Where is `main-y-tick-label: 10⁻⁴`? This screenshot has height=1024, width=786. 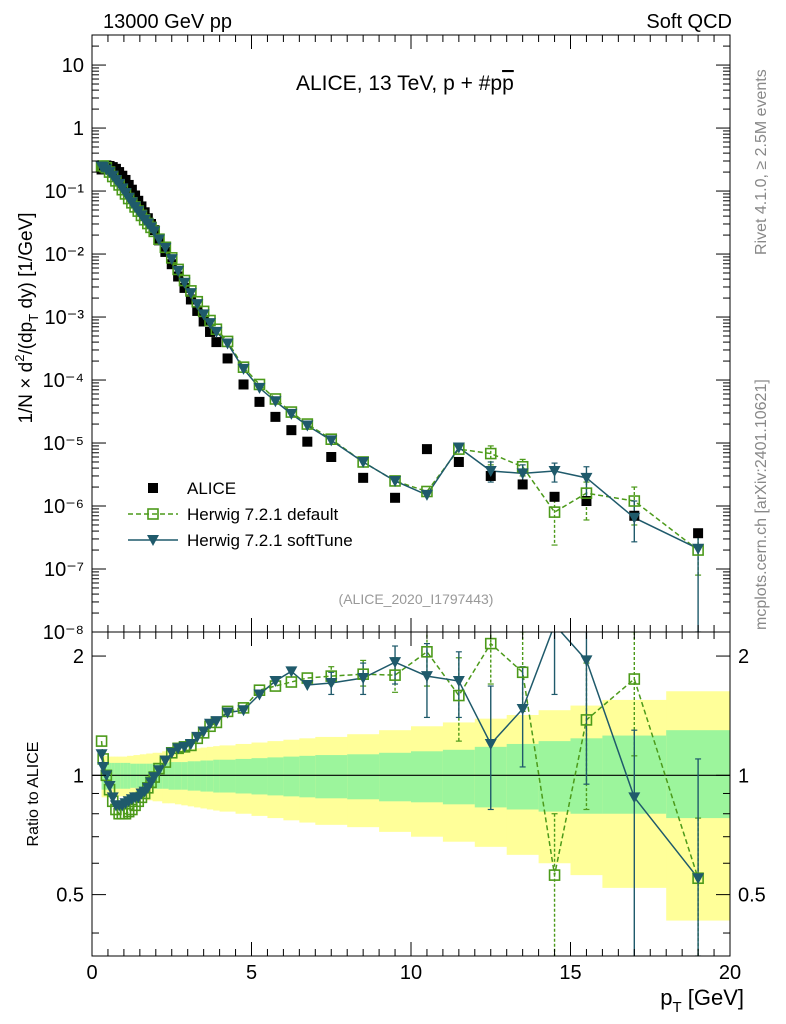
main-y-tick-label: 10⁻⁴ is located at coordinates (63, 381).